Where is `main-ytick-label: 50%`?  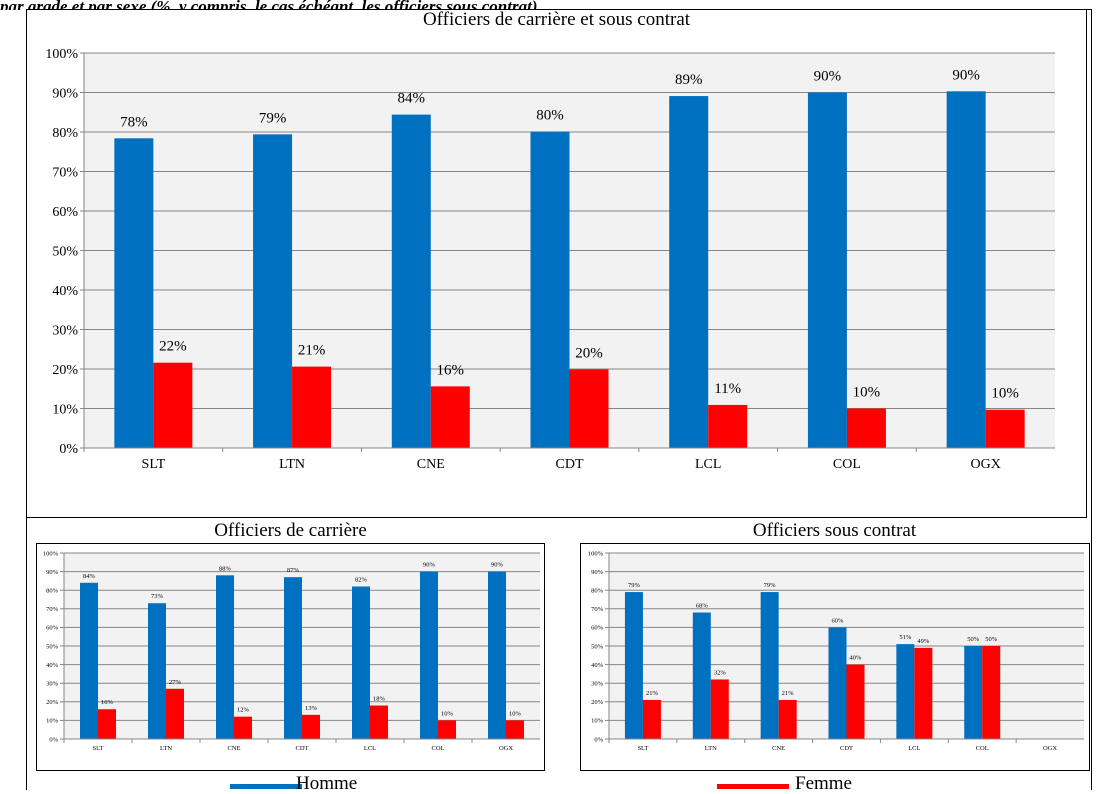 main-ytick-label: 50% is located at coordinates (65, 251).